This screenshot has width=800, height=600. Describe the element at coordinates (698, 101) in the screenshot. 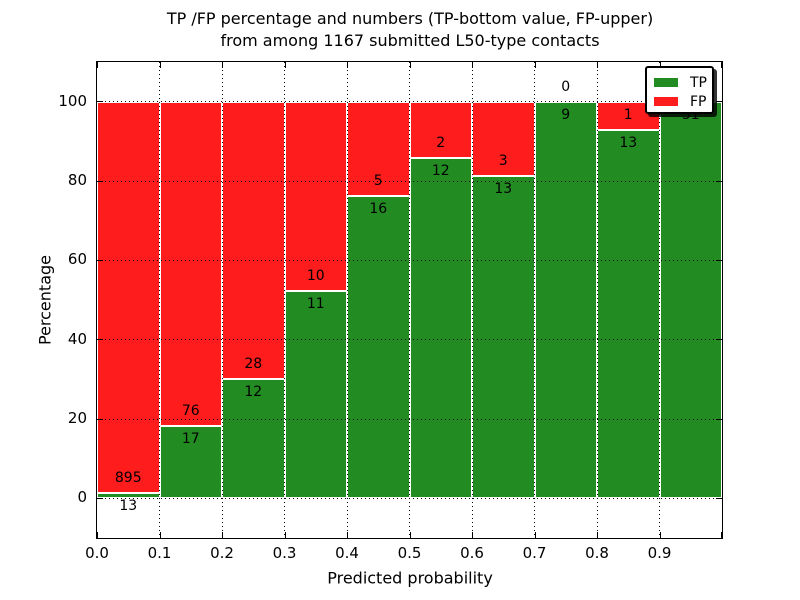

I see `legend-label-fp: FP` at that location.